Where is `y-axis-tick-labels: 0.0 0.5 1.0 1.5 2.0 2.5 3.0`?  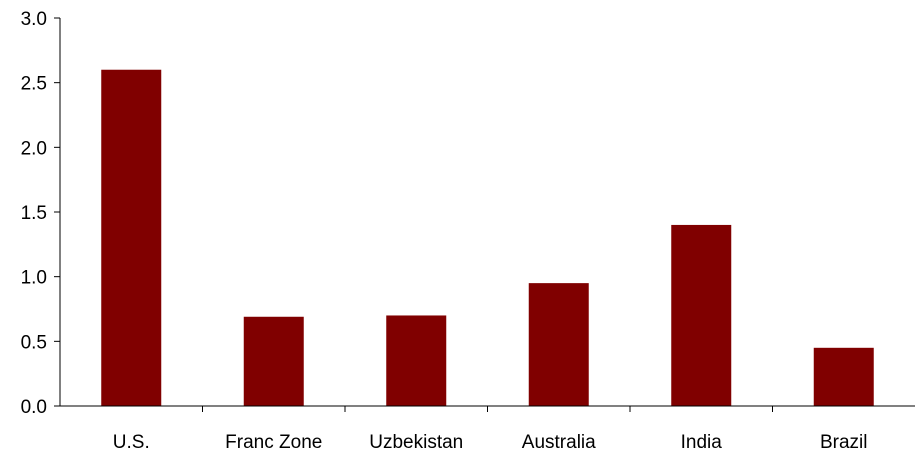 y-axis-tick-labels: 0.0 0.5 1.0 1.5 2.0 2.5 3.0 is located at coordinates (34, 213).